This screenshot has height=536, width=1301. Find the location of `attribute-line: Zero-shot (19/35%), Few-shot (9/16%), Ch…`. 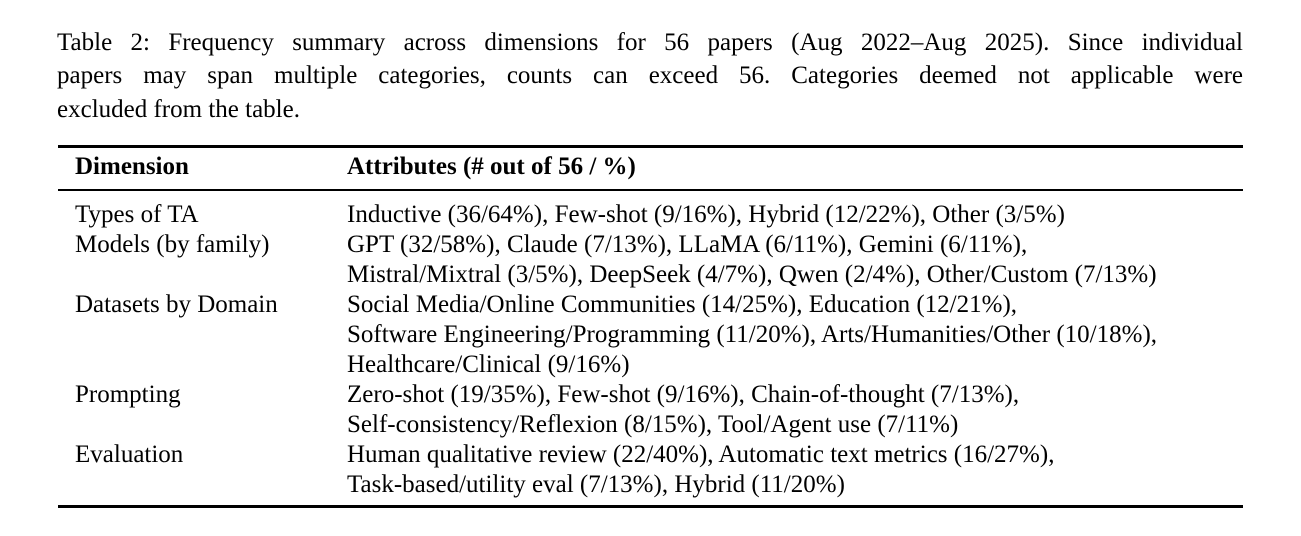

attribute-line: Zero-shot (19/35%), Few-shot (9/16%), Ch… is located at coordinates (683, 394).